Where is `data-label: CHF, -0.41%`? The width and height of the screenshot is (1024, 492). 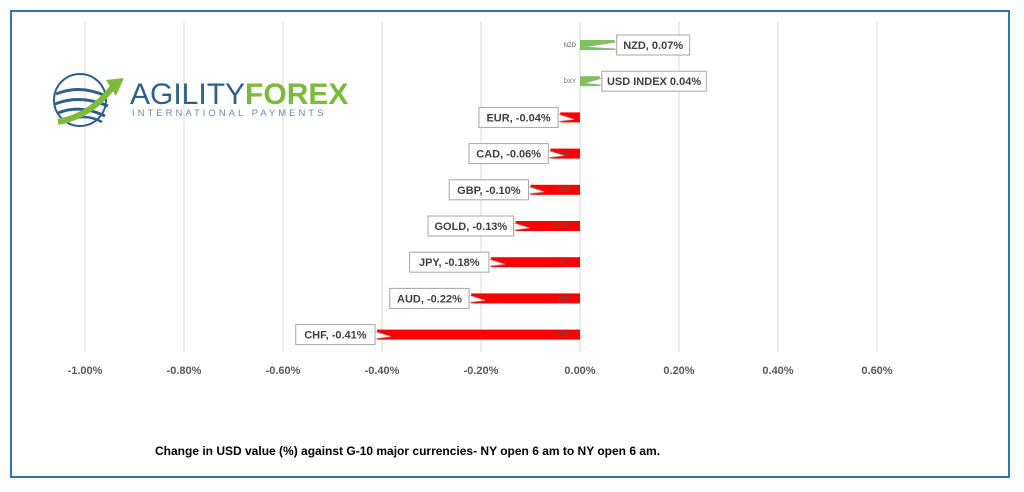 data-label: CHF, -0.41% is located at coordinates (335, 336).